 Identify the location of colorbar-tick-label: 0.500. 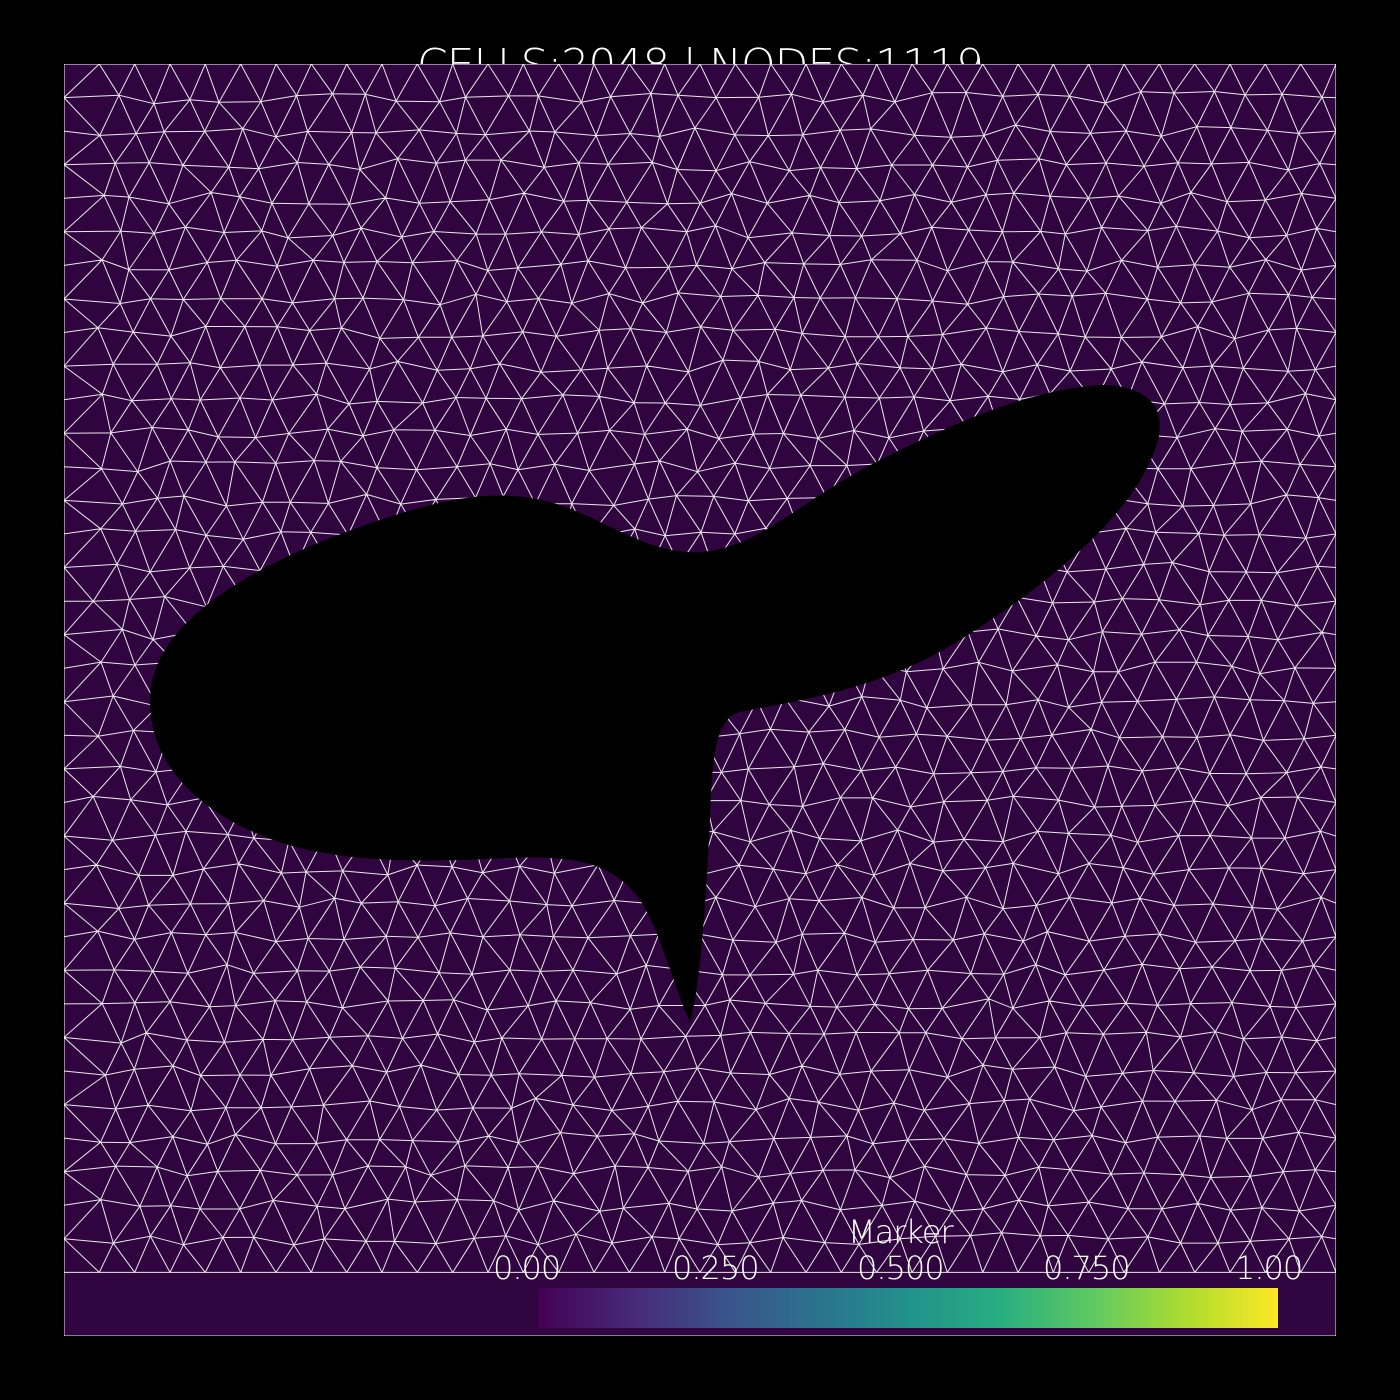
(901, 1268).